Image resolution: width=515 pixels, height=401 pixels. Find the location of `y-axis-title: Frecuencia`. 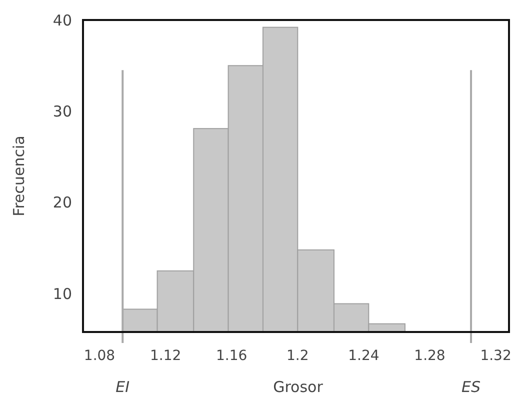

y-axis-title: Frecuencia is located at coordinates (19, 176).